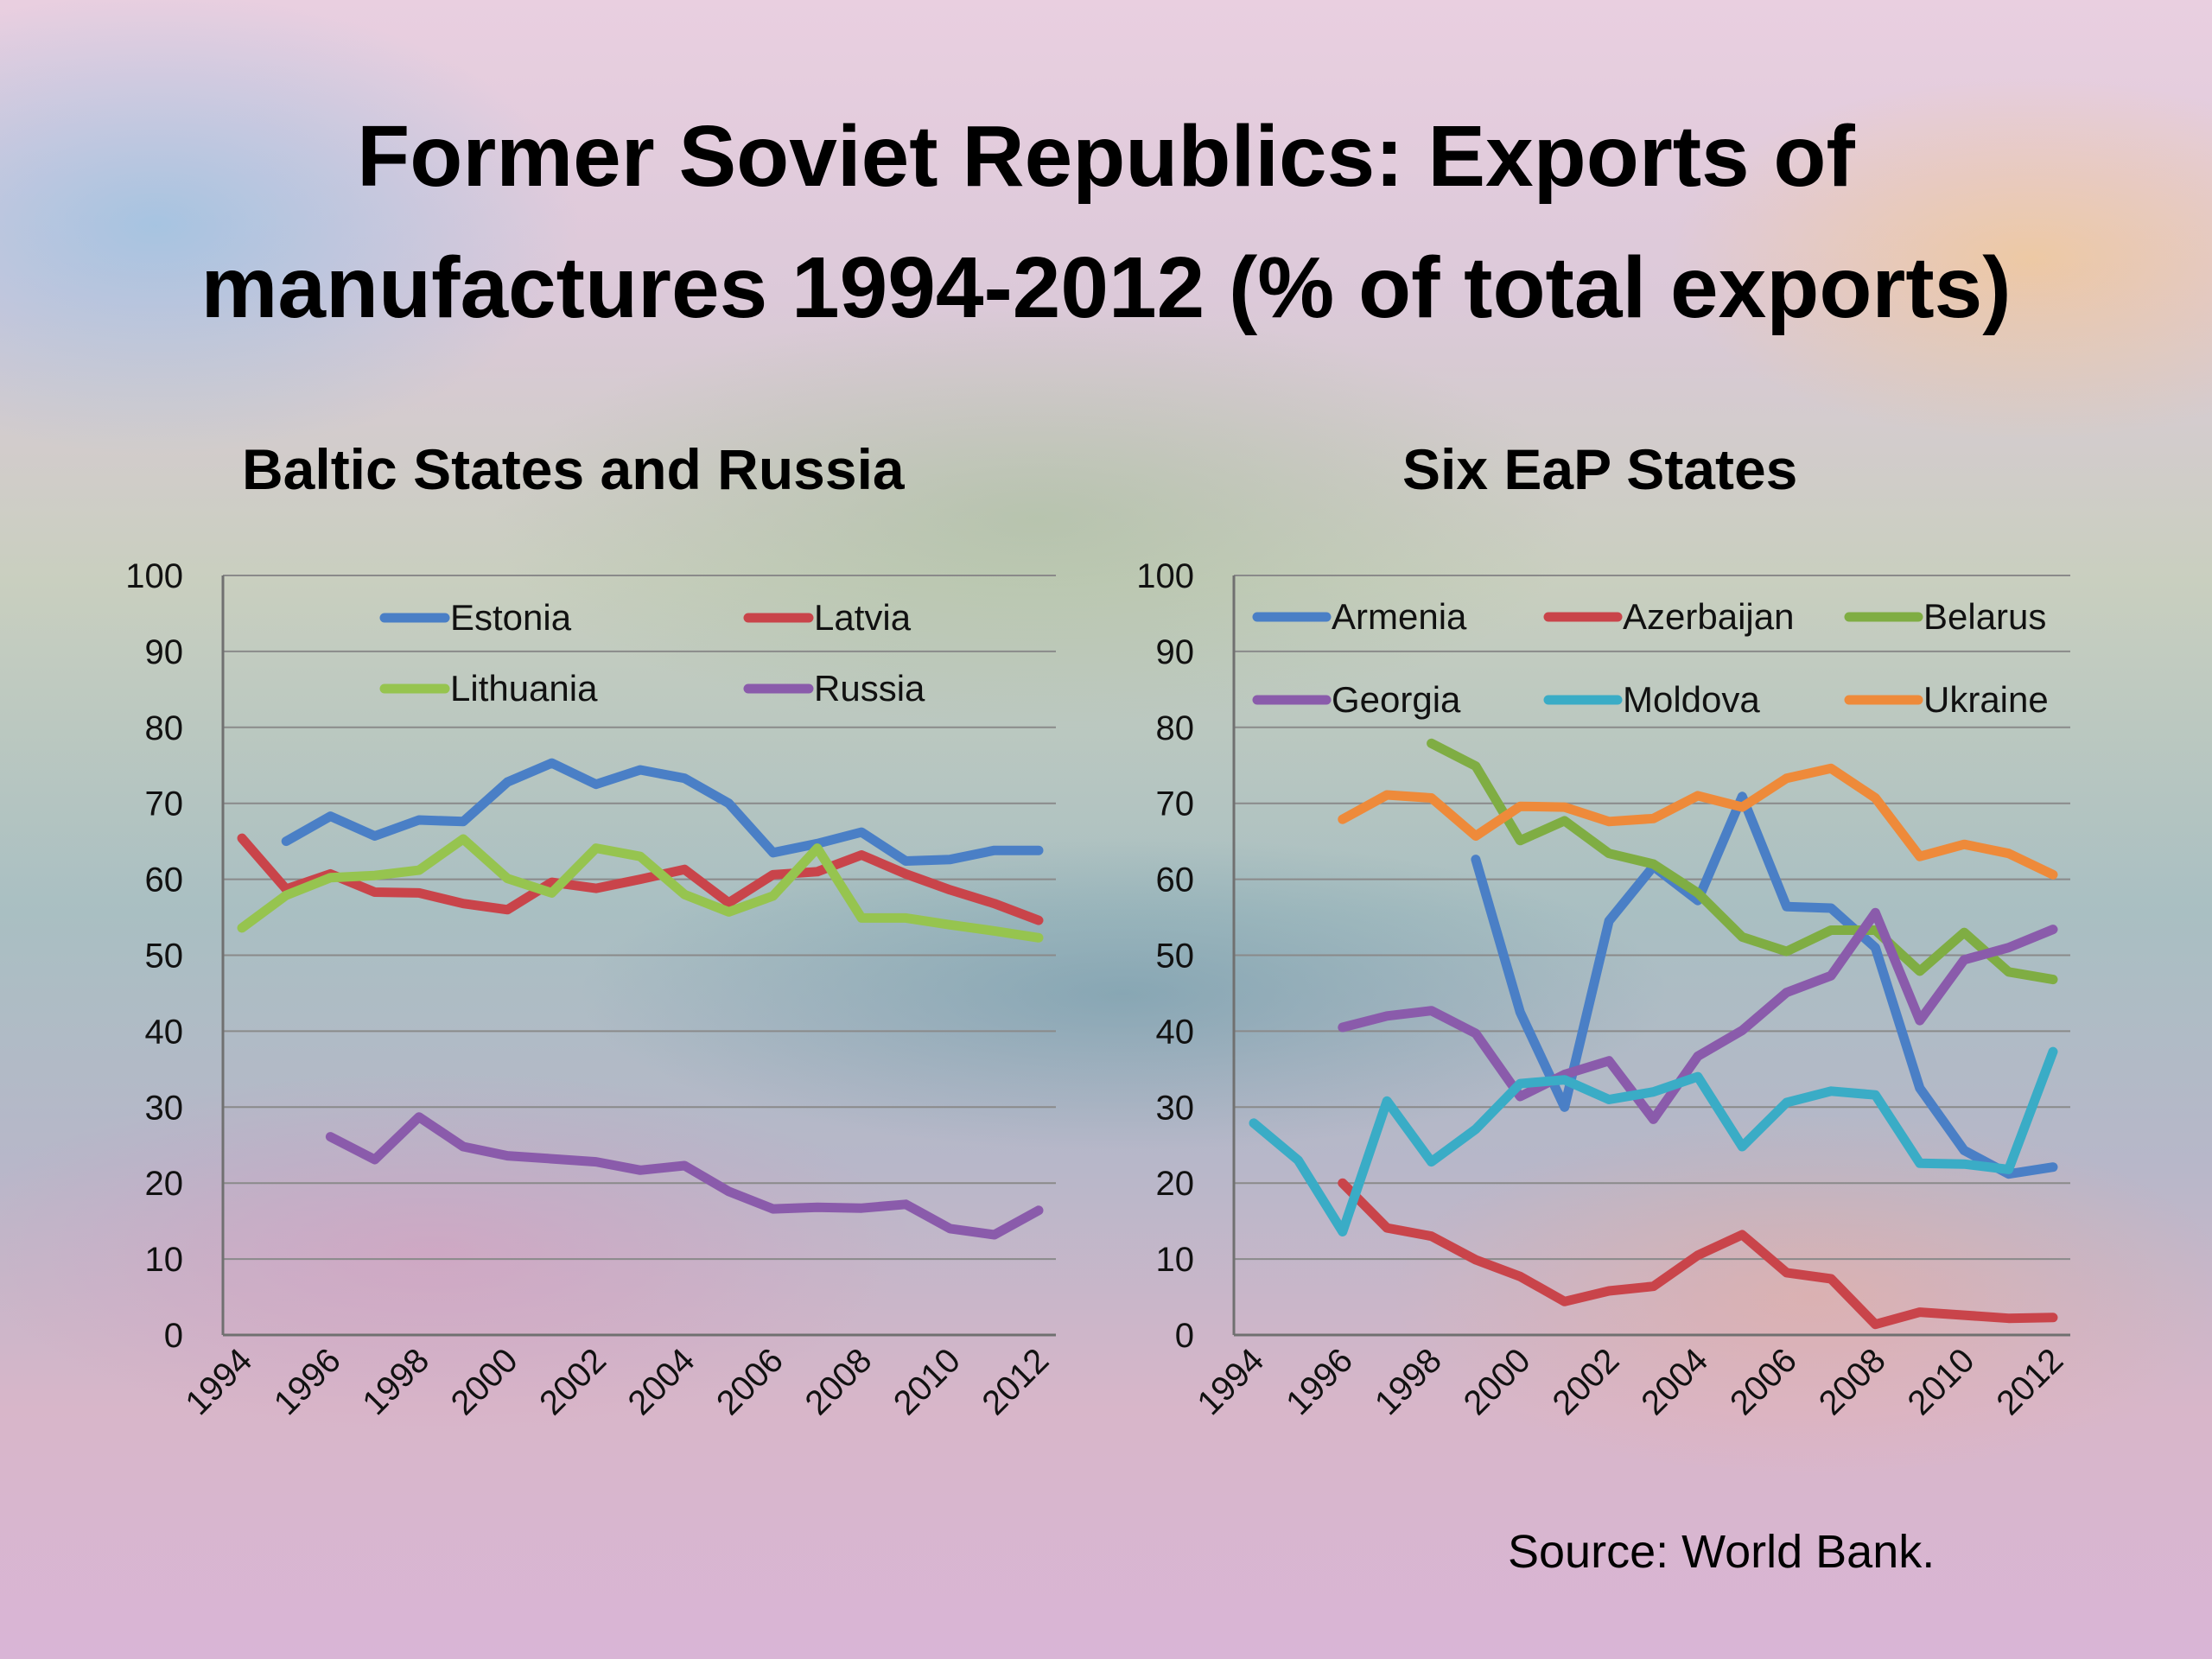  What do you see at coordinates (1653, 1141) in the screenshot?
I see `series-line-moldova` at bounding box center [1653, 1141].